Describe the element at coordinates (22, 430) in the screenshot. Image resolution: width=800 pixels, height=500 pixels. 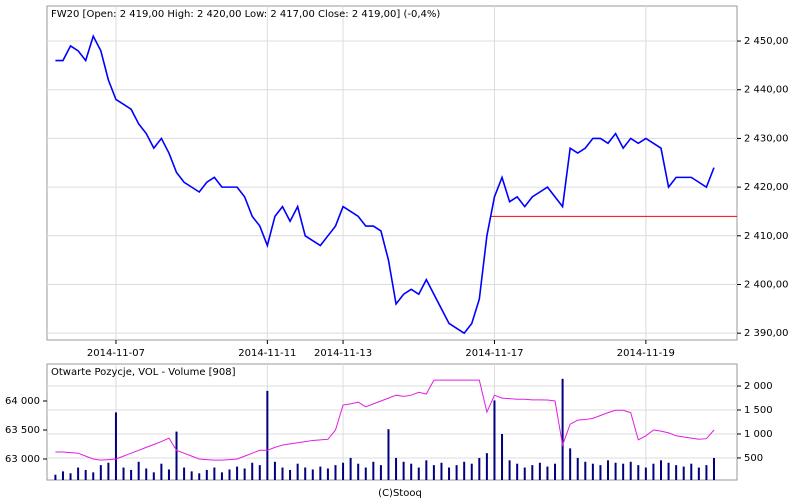
I see `y-tick-label: 63 500` at that location.